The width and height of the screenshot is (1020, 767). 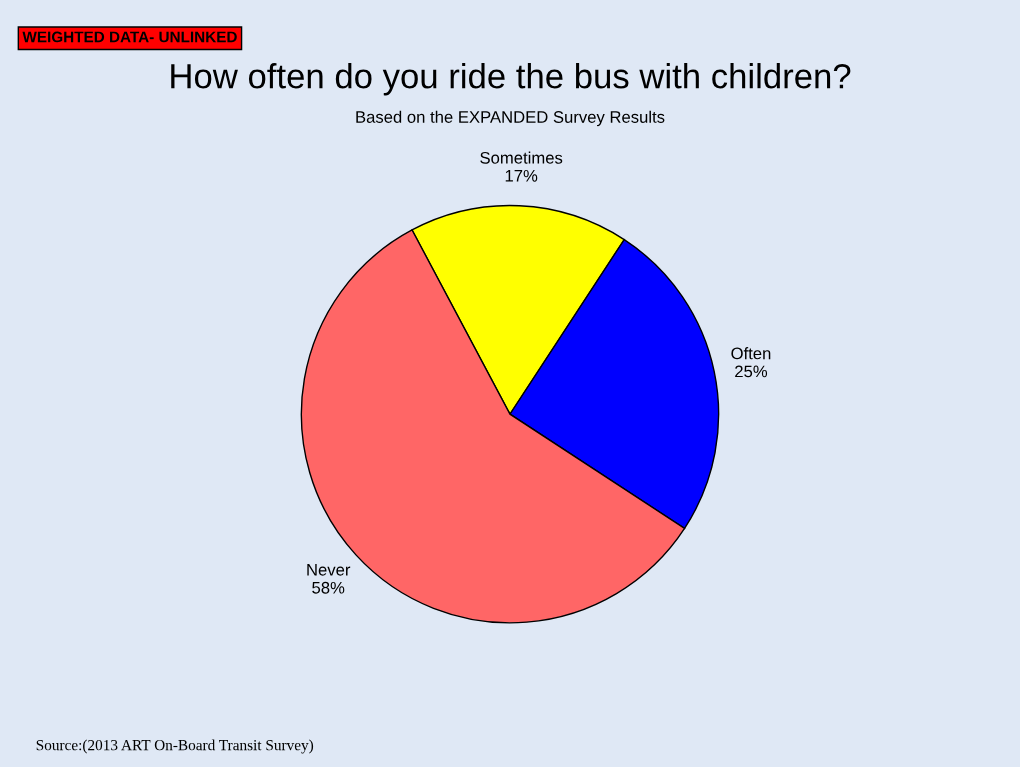 What do you see at coordinates (511, 79) in the screenshot?
I see `chart-title: How often do you ride the bus with children?` at bounding box center [511, 79].